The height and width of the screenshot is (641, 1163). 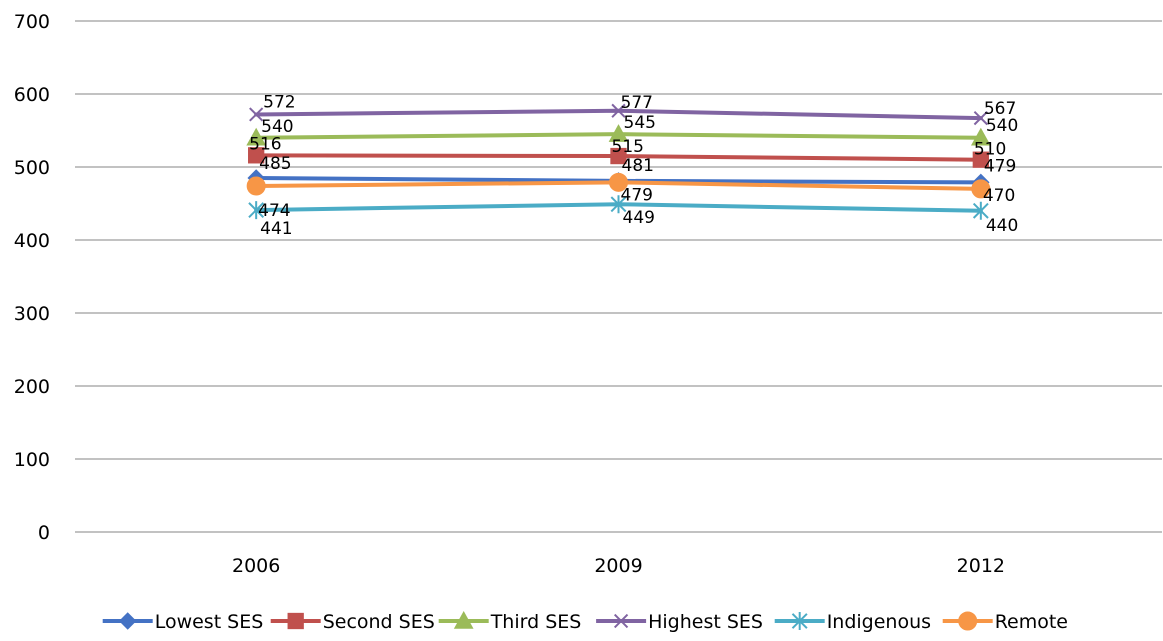 I want to click on data-label: 545, so click(x=640, y=123).